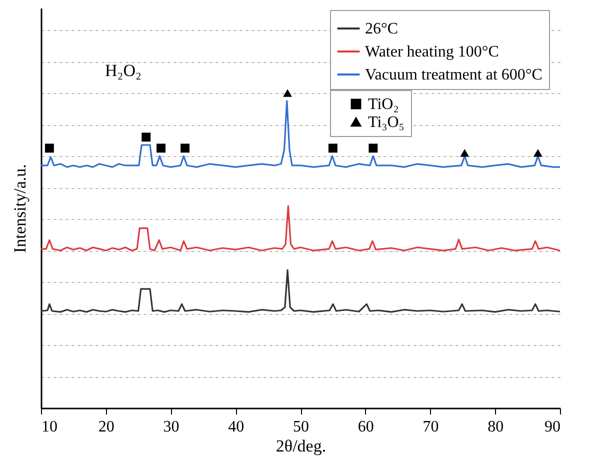 The image size is (603, 468). I want to click on y-axis-title: Intensity/a.u., so click(20, 208).